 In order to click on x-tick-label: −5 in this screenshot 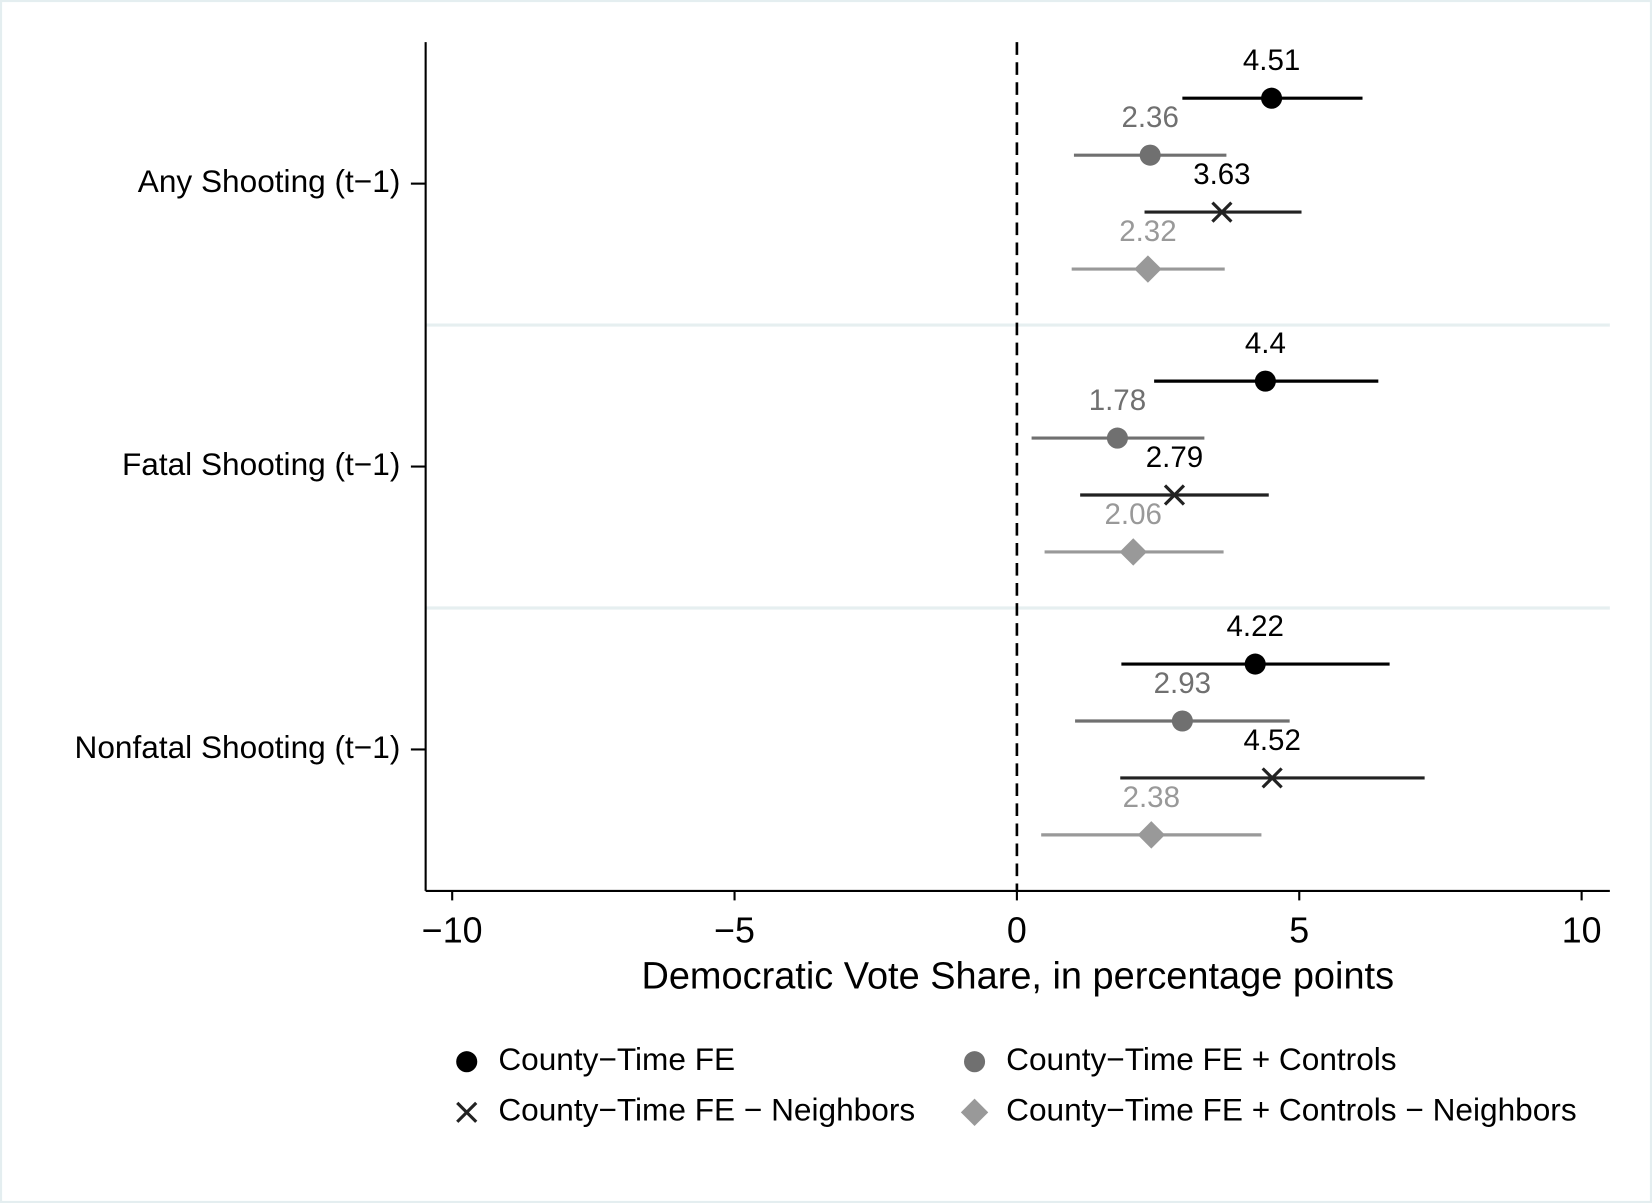, I will do `click(734, 931)`.